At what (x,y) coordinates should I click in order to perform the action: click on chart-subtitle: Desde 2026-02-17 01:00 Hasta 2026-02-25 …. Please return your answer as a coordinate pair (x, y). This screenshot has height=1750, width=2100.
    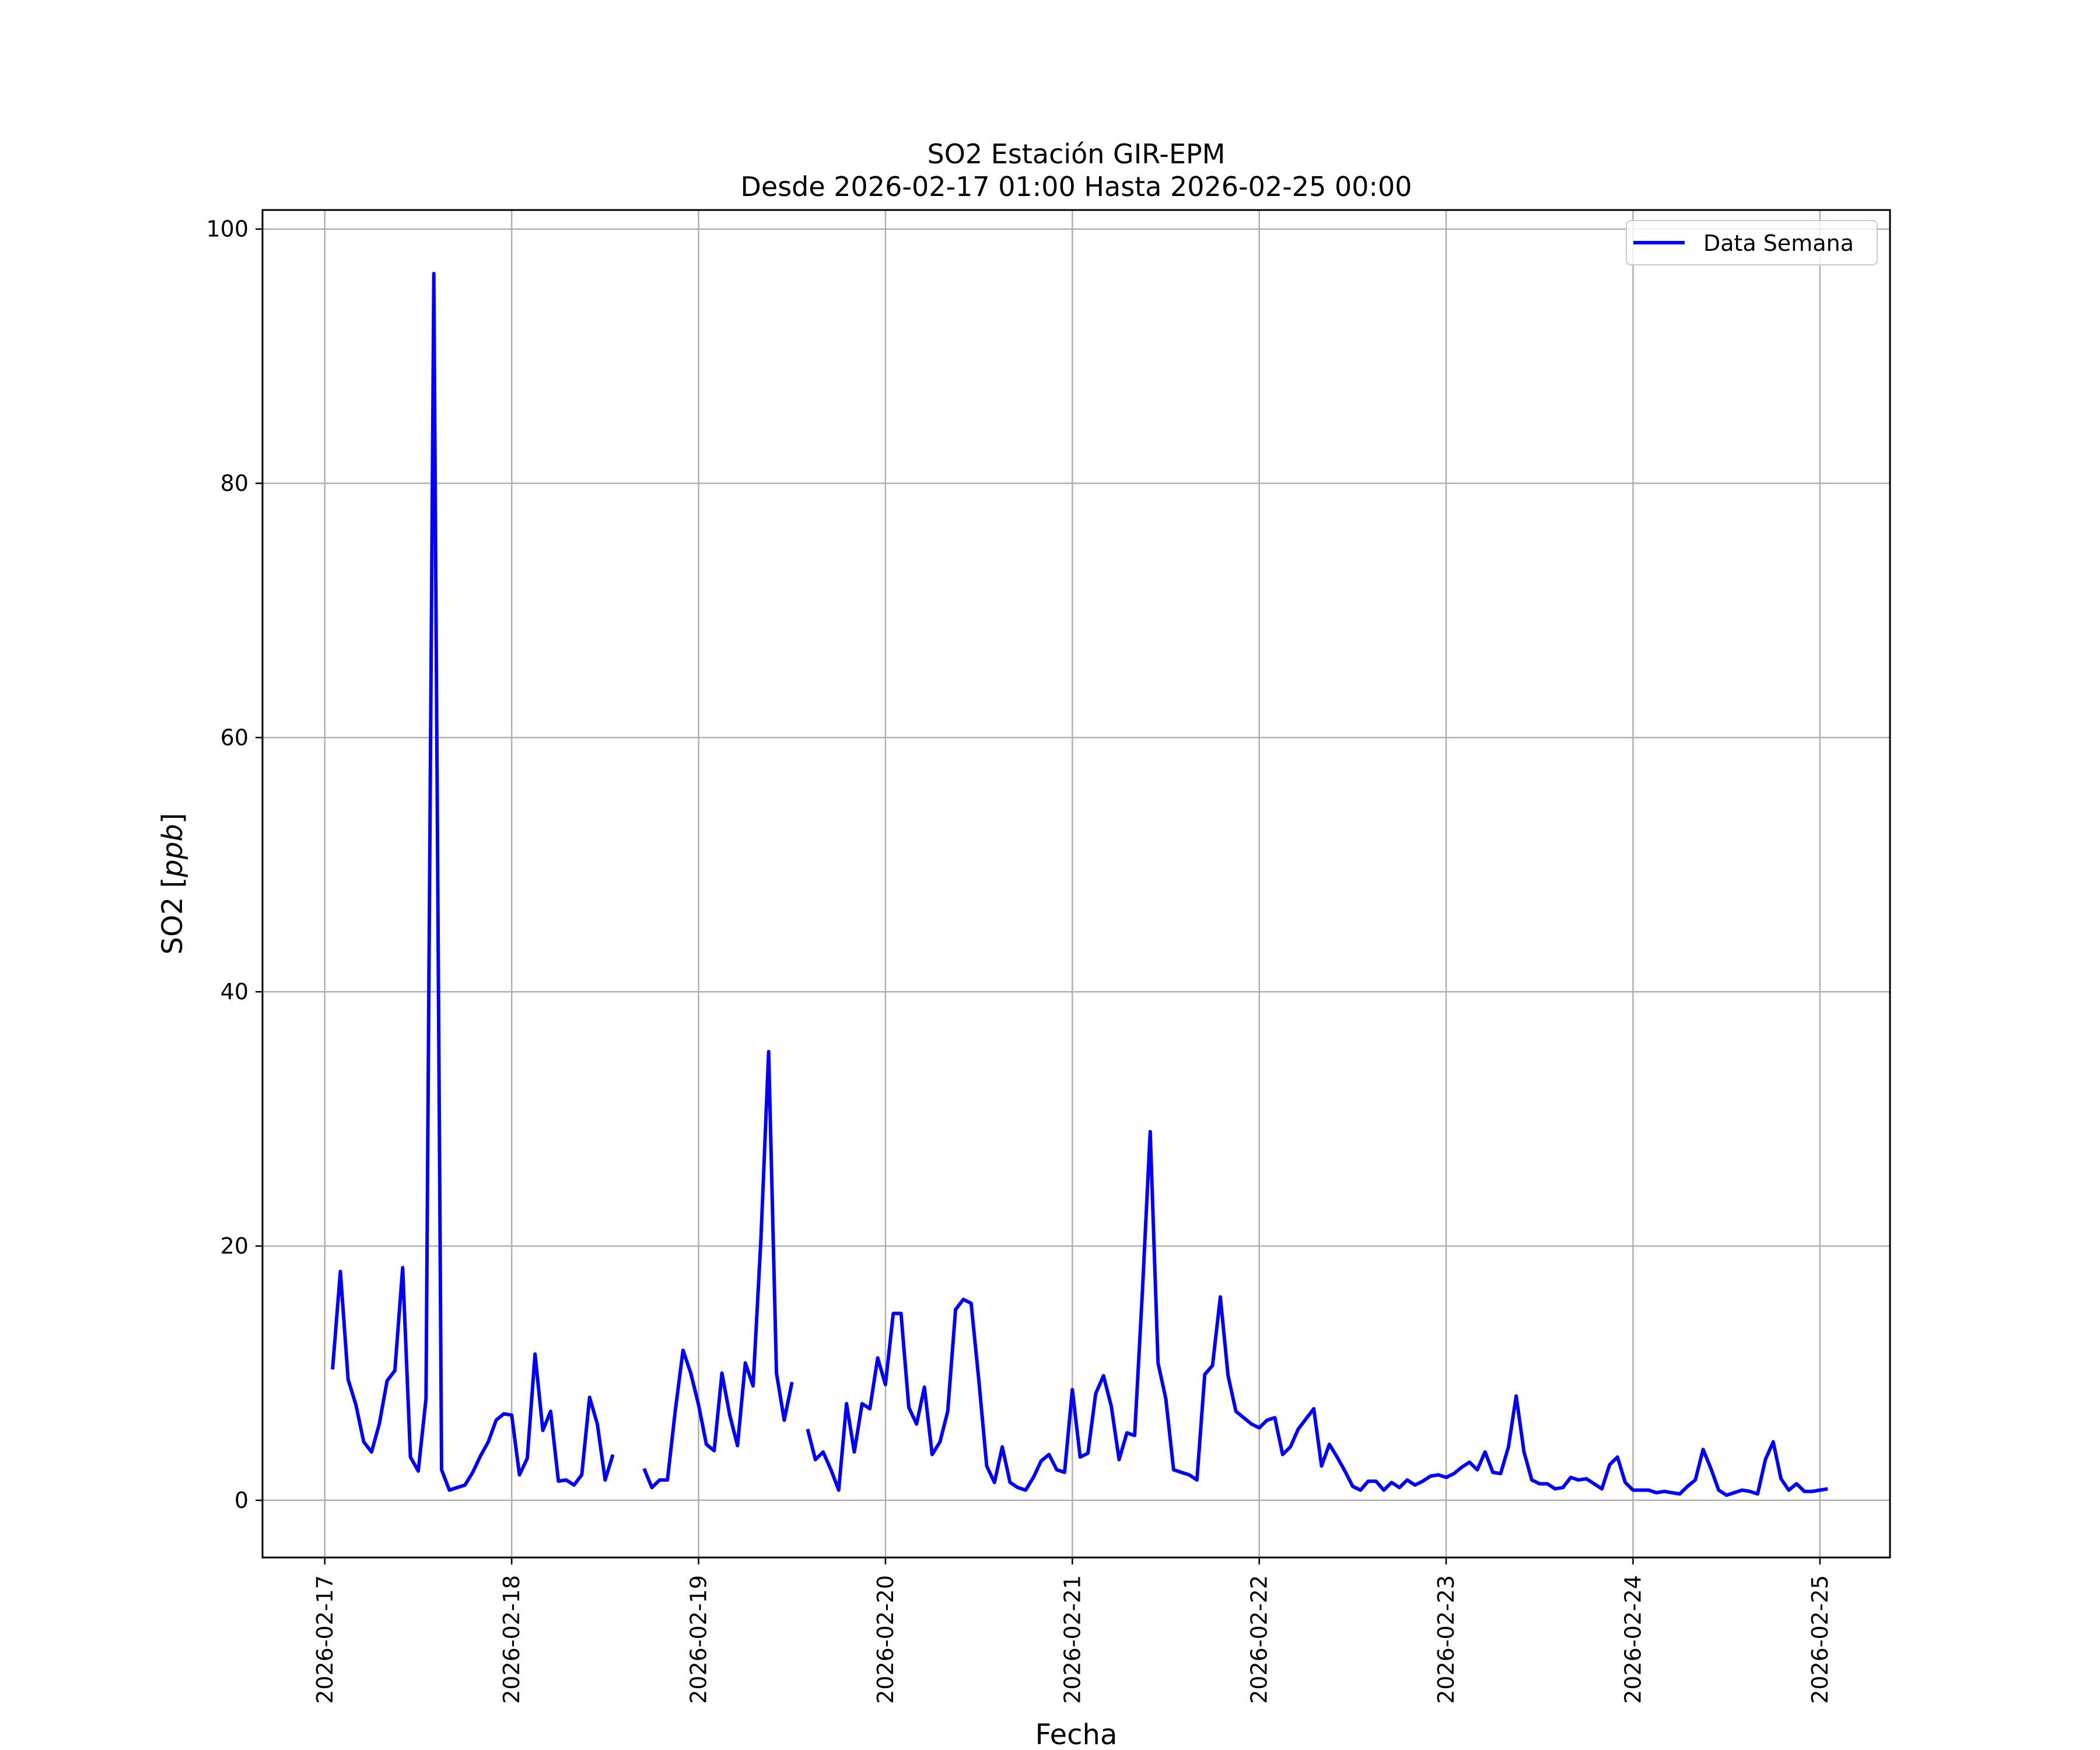
    Looking at the image, I should click on (1076, 187).